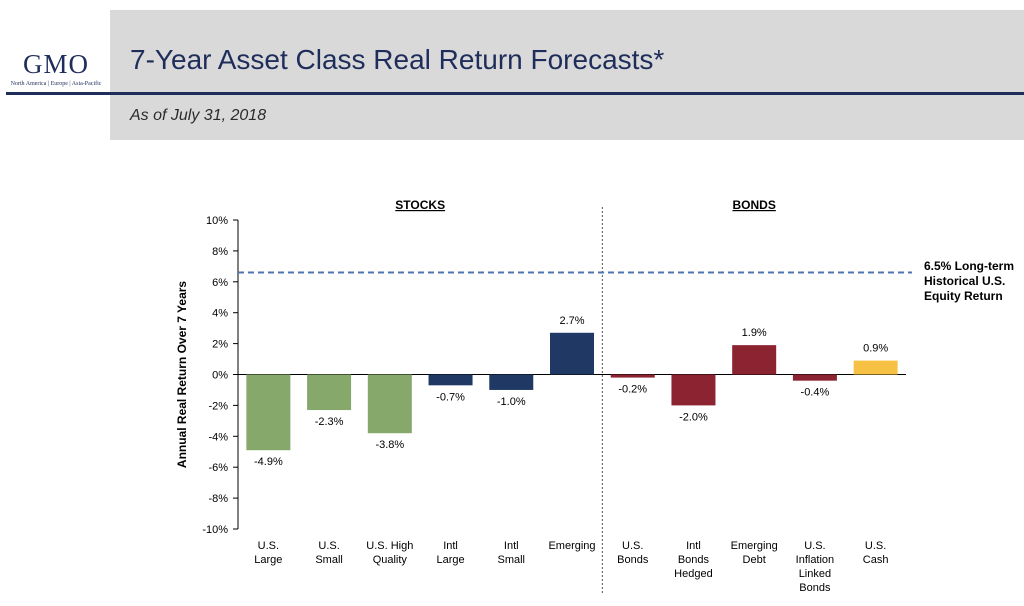  What do you see at coordinates (218, 499) in the screenshot?
I see `y-tick-label: -8%` at bounding box center [218, 499].